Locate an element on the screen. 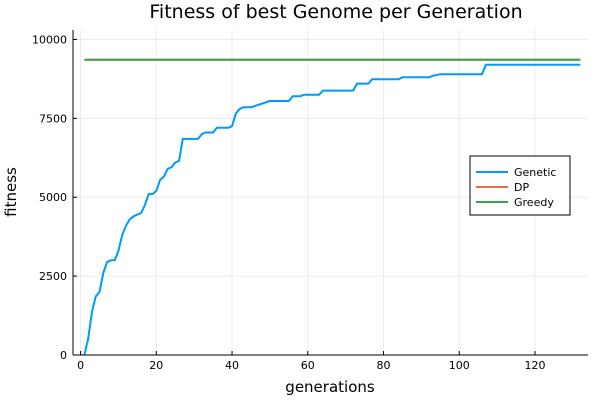 This screenshot has height=400, width=600. x-tick-label: 20 is located at coordinates (156, 365).